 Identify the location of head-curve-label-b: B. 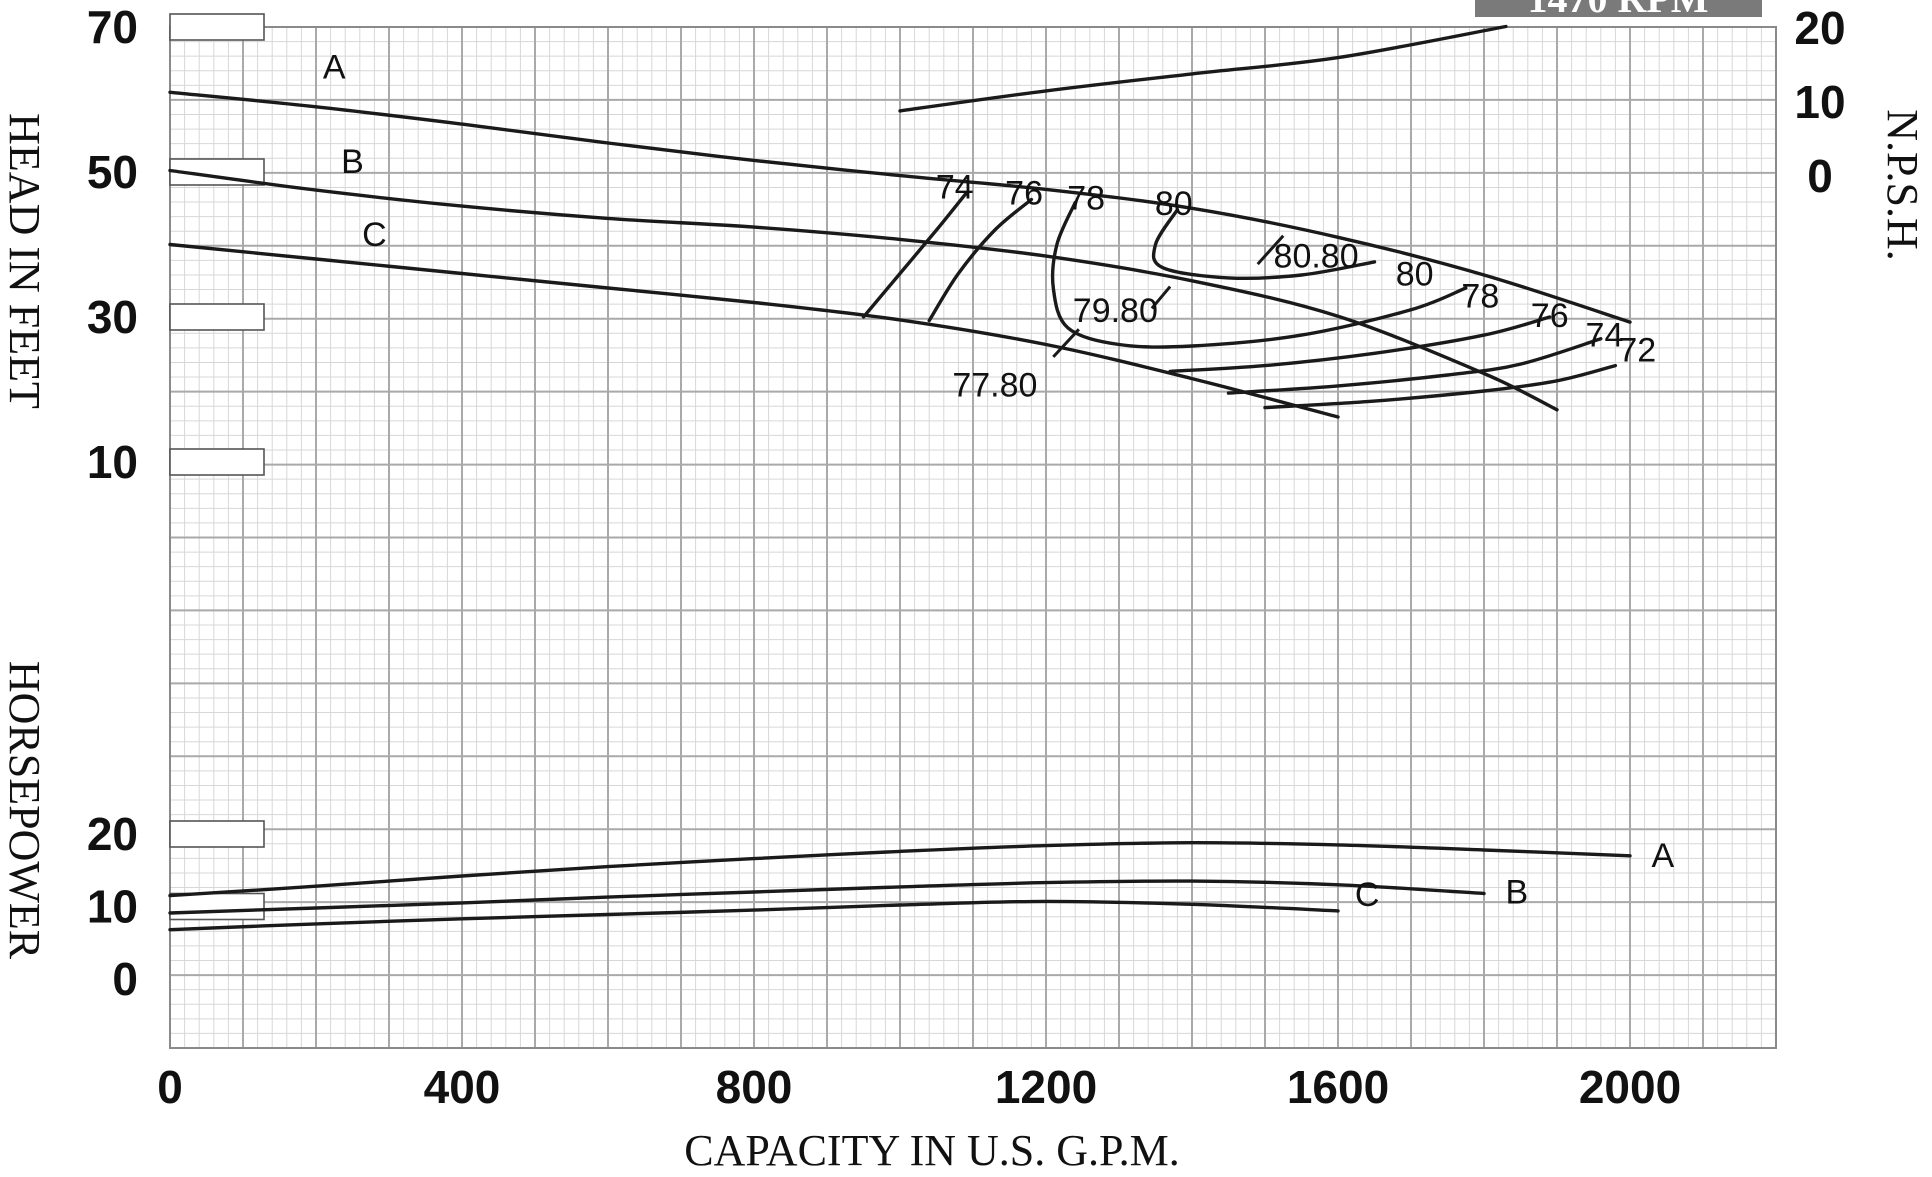
(352, 162).